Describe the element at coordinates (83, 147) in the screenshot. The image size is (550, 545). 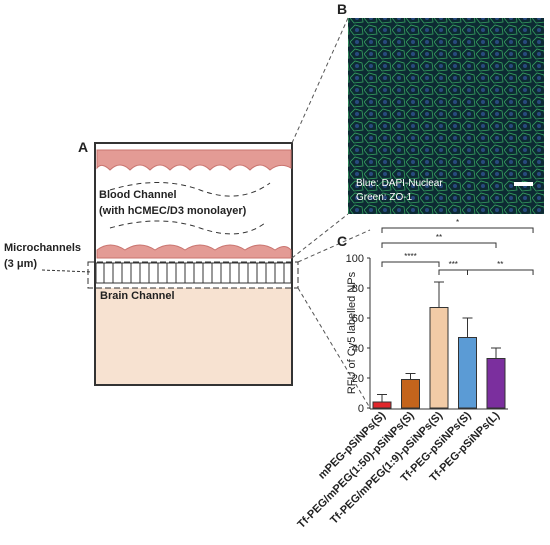
I see `panel-label: A` at that location.